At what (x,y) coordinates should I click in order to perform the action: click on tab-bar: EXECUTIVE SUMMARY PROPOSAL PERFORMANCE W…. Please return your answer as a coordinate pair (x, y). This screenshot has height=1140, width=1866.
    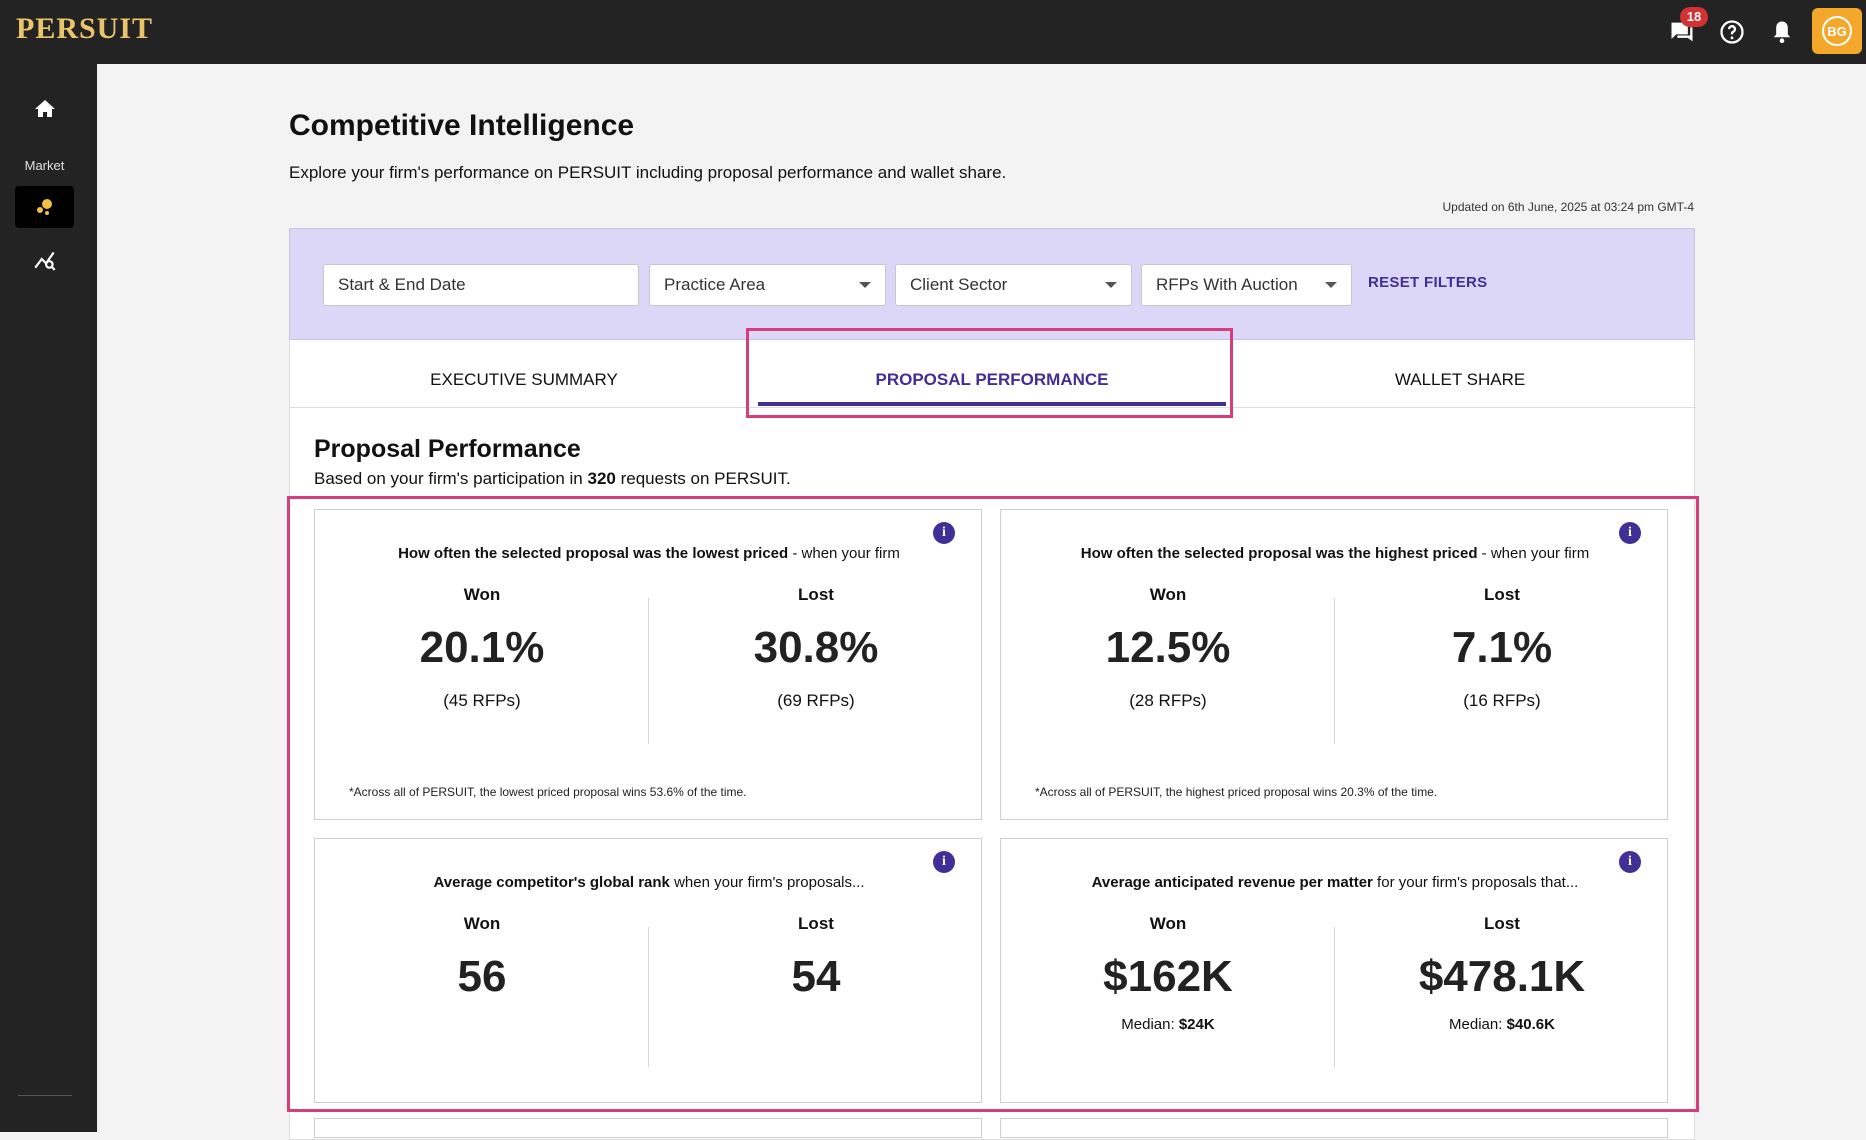
    Looking at the image, I should click on (993, 374).